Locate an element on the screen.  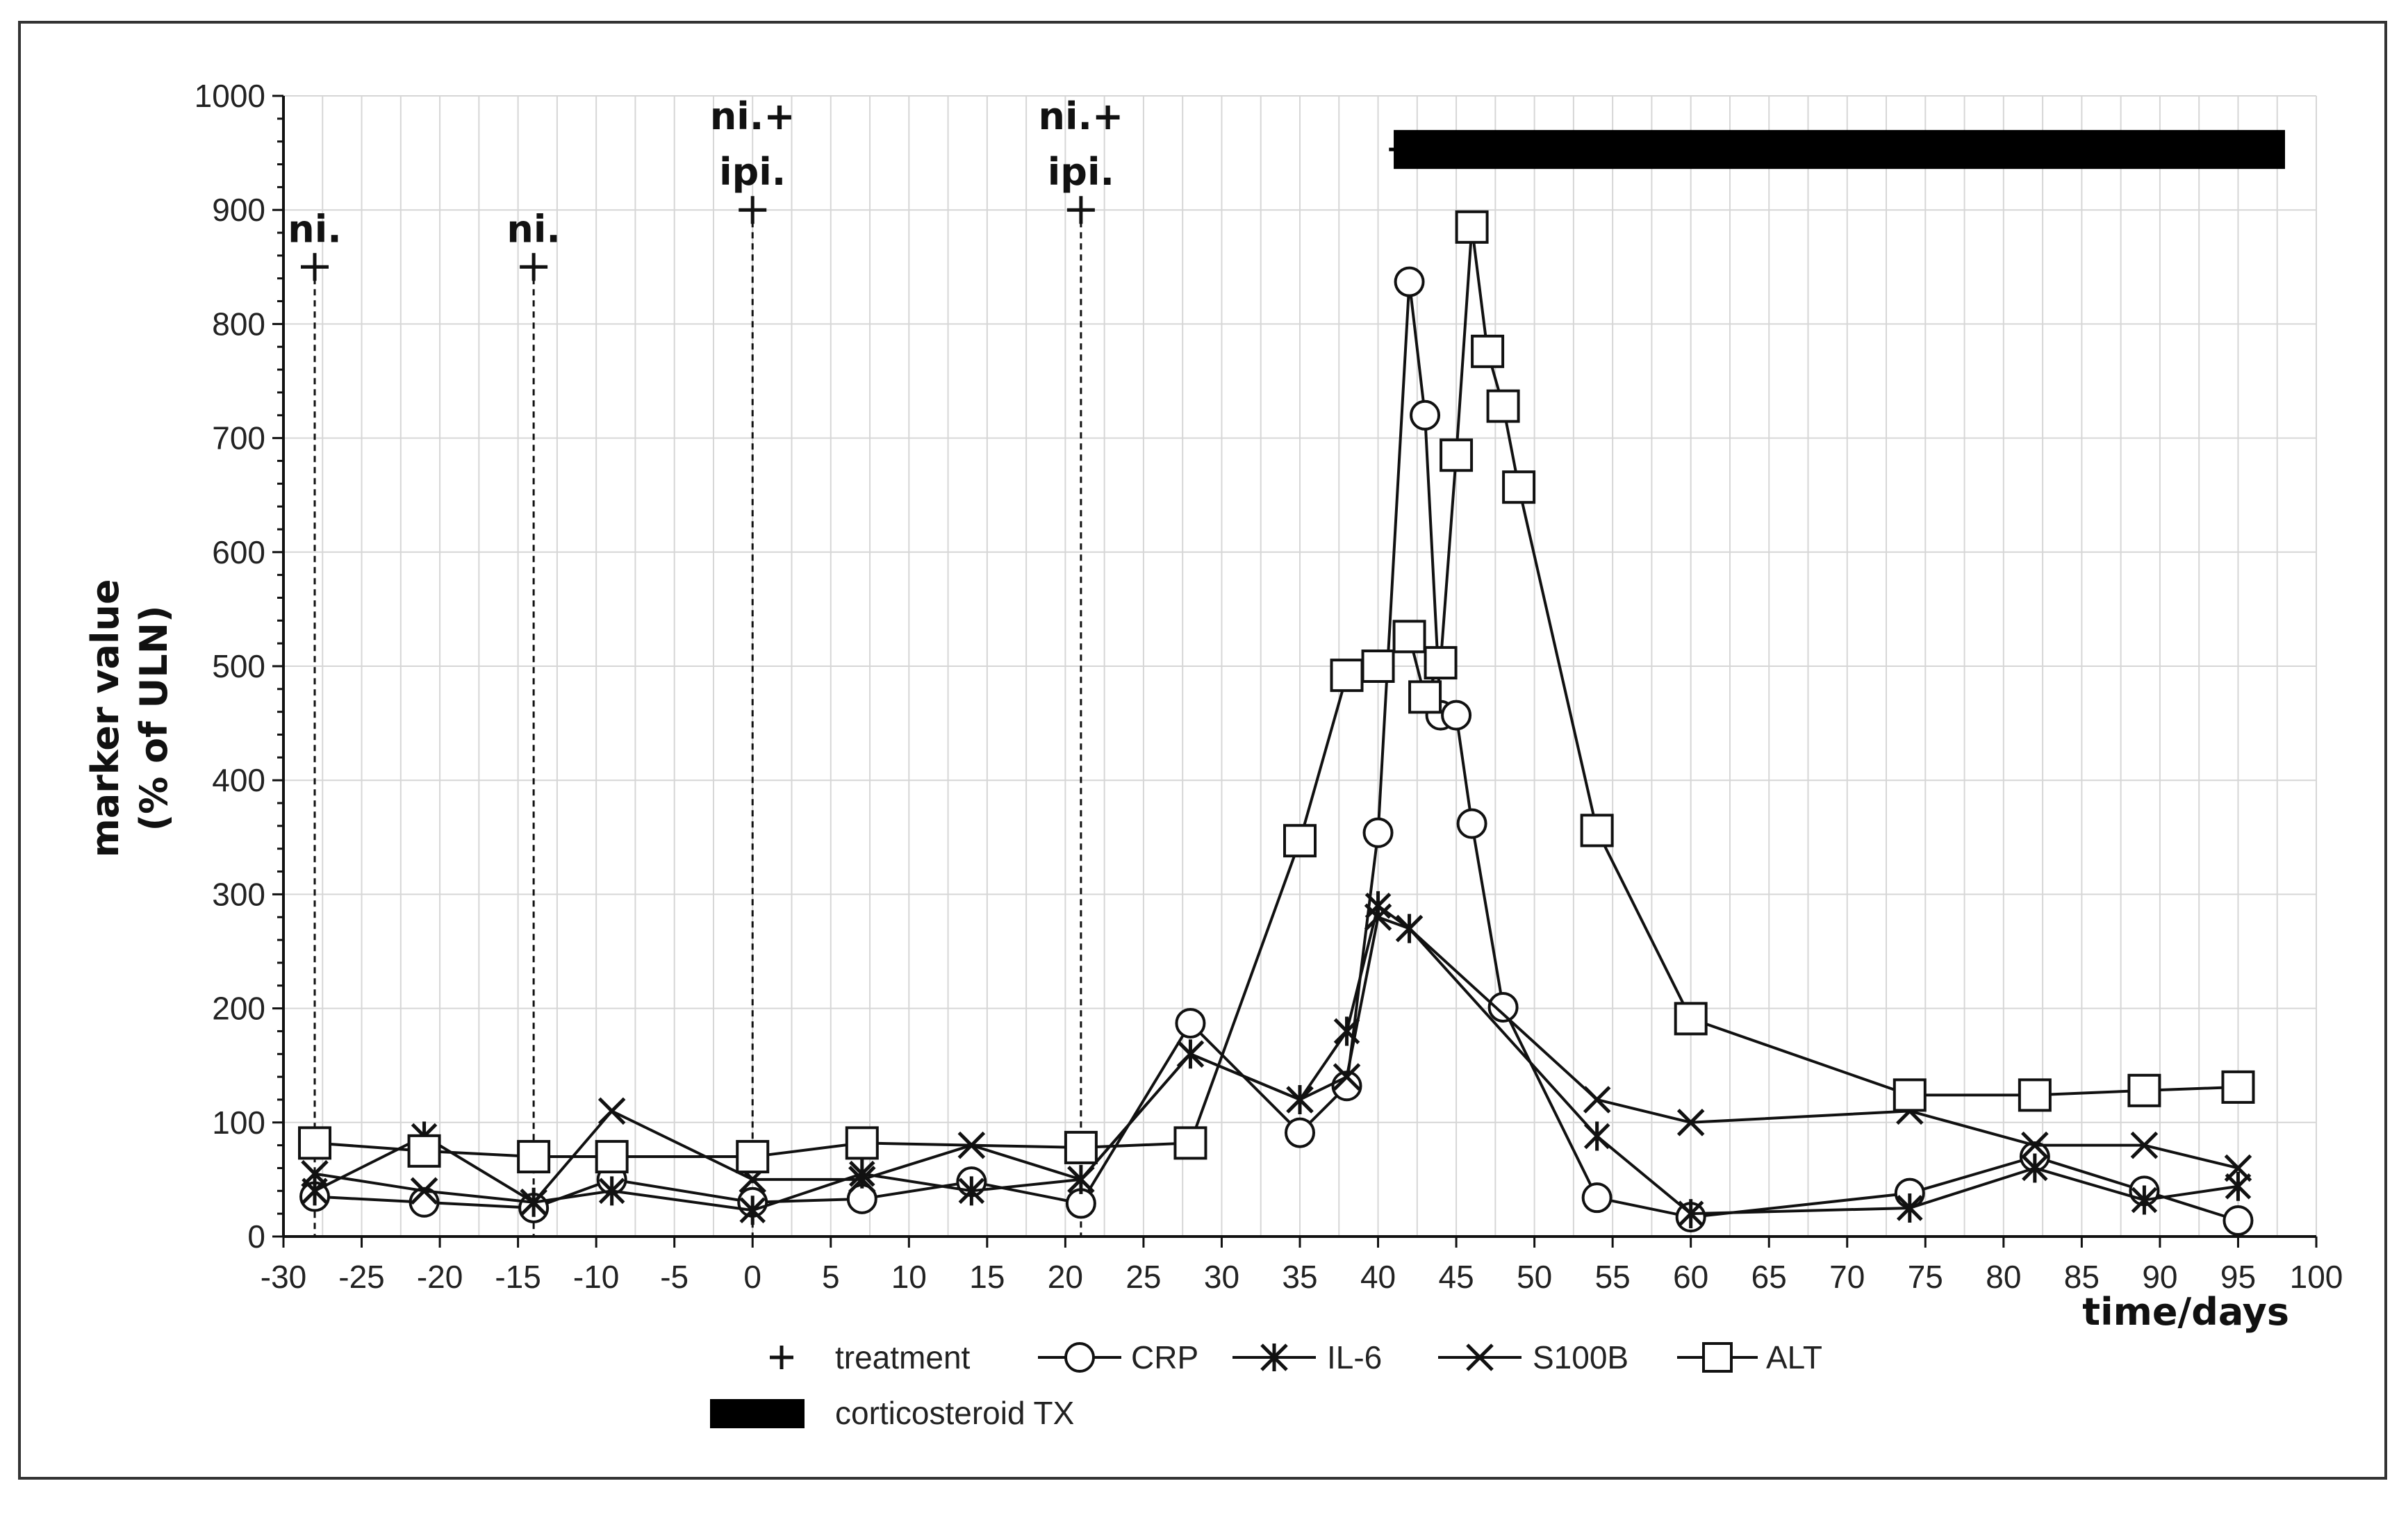
legend-treatment-label: treatment is located at coordinates (903, 1357).